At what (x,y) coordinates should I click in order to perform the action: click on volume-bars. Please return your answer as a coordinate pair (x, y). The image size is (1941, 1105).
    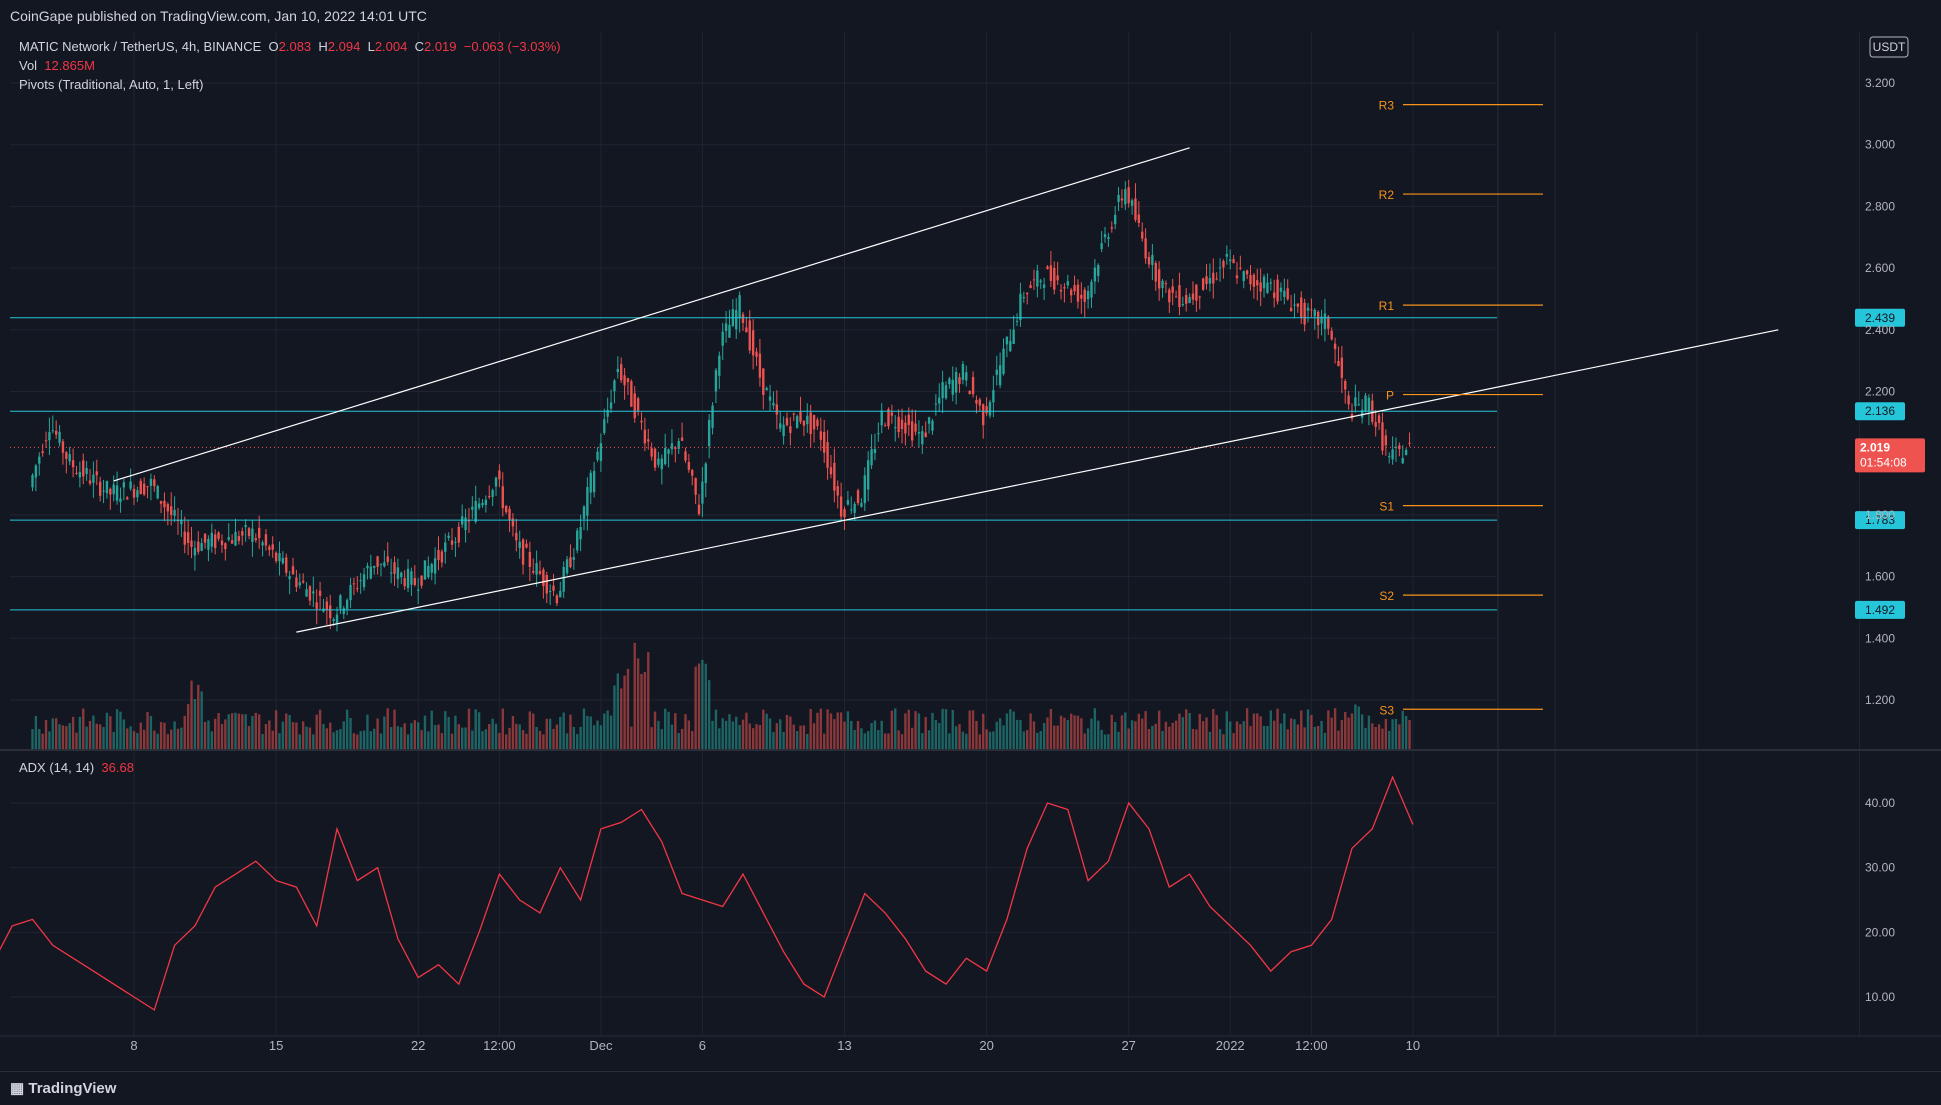
    Looking at the image, I should click on (721, 695).